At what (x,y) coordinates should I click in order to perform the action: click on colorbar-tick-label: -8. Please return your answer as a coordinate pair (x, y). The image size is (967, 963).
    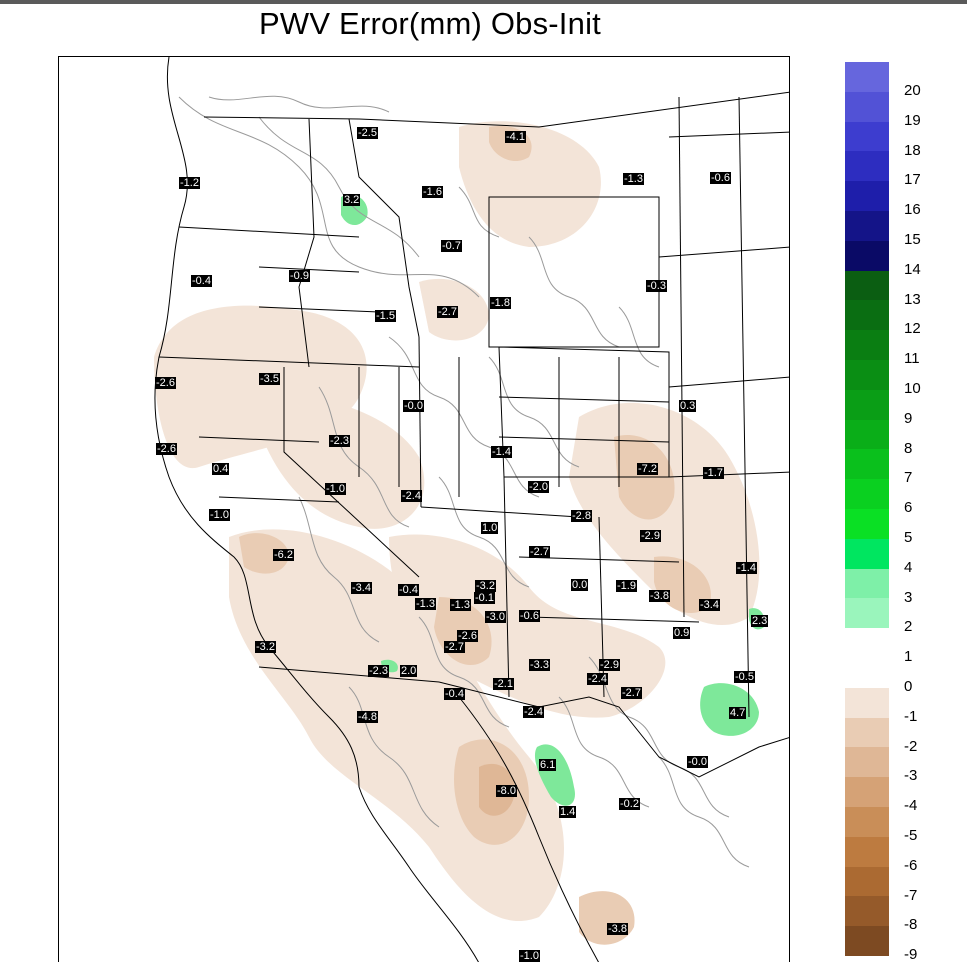
    Looking at the image, I should click on (911, 925).